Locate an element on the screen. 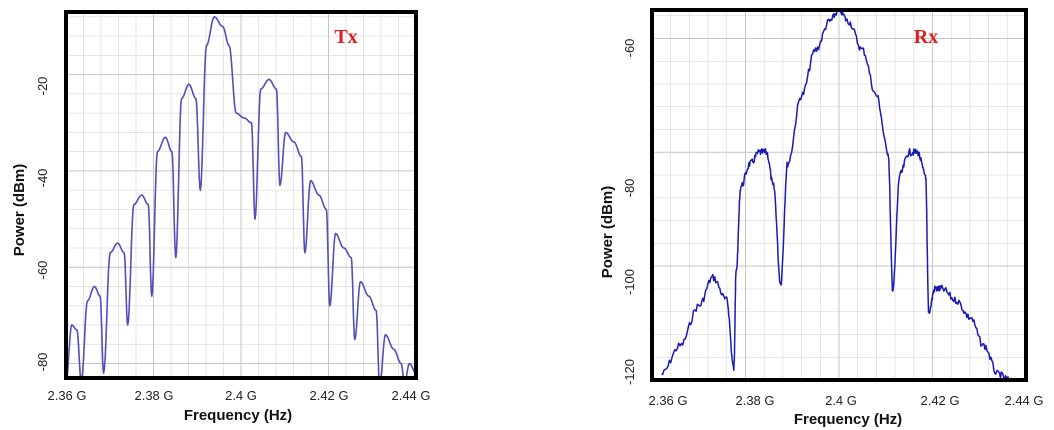 This screenshot has width=1054, height=430. tx-x-tick-label: 2.4 G is located at coordinates (241, 395).